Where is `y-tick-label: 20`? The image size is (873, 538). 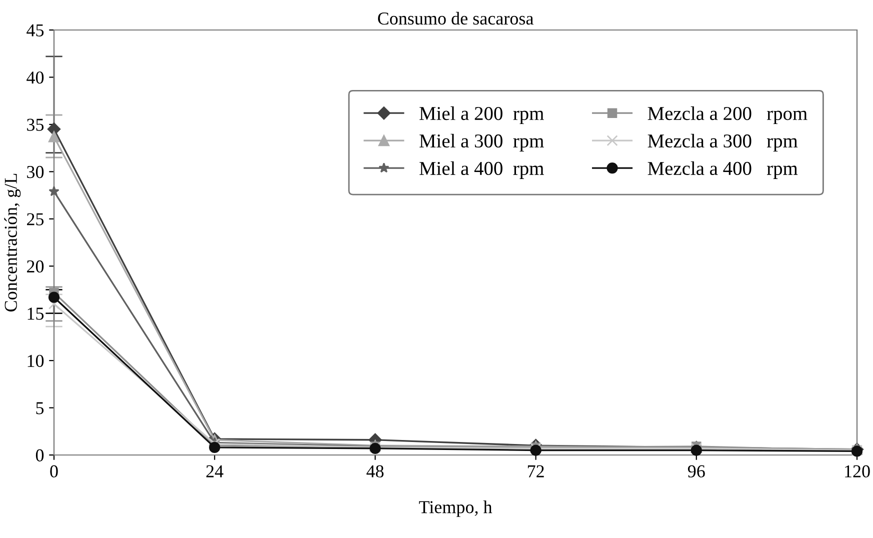 y-tick-label: 20 is located at coordinates (35, 266).